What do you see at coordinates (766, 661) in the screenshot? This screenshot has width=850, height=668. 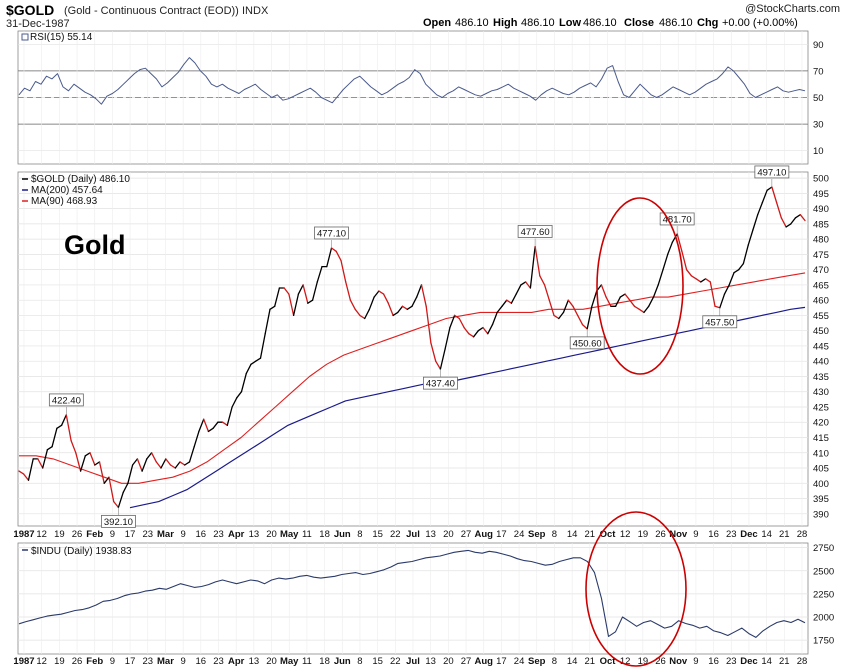 I see `x-tick-label: 14` at bounding box center [766, 661].